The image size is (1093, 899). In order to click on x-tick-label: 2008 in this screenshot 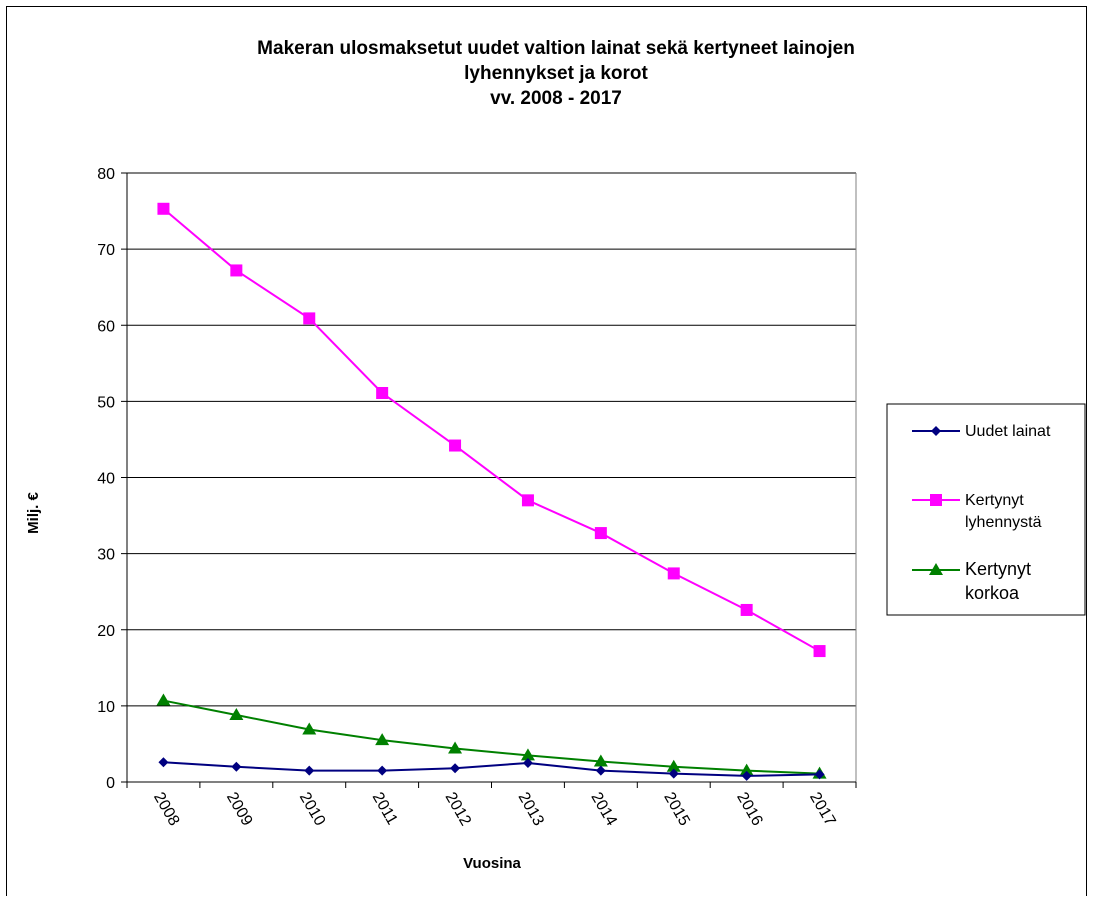, I will do `click(166, 809)`.